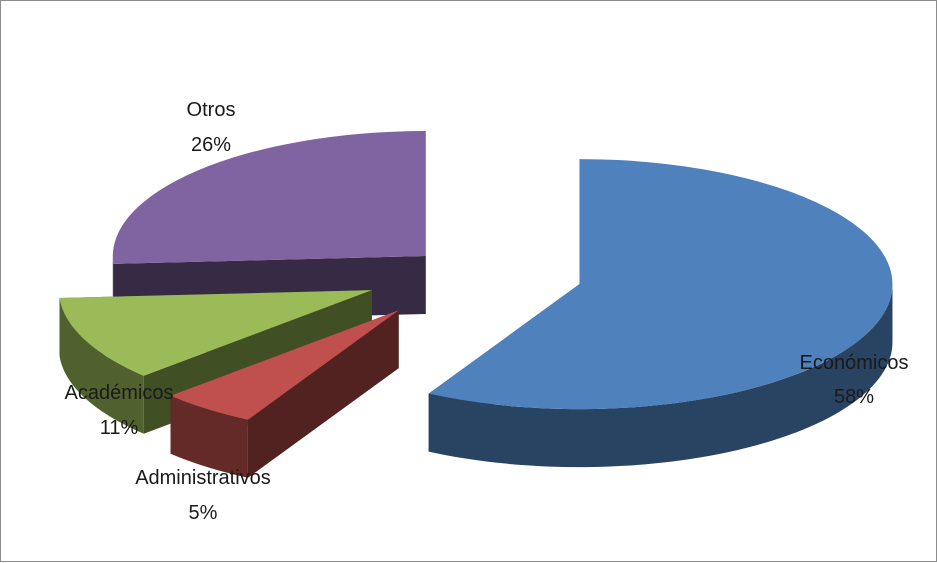  Describe the element at coordinates (203, 478) in the screenshot. I see `slice-label-administrativos: Administrativos` at that location.